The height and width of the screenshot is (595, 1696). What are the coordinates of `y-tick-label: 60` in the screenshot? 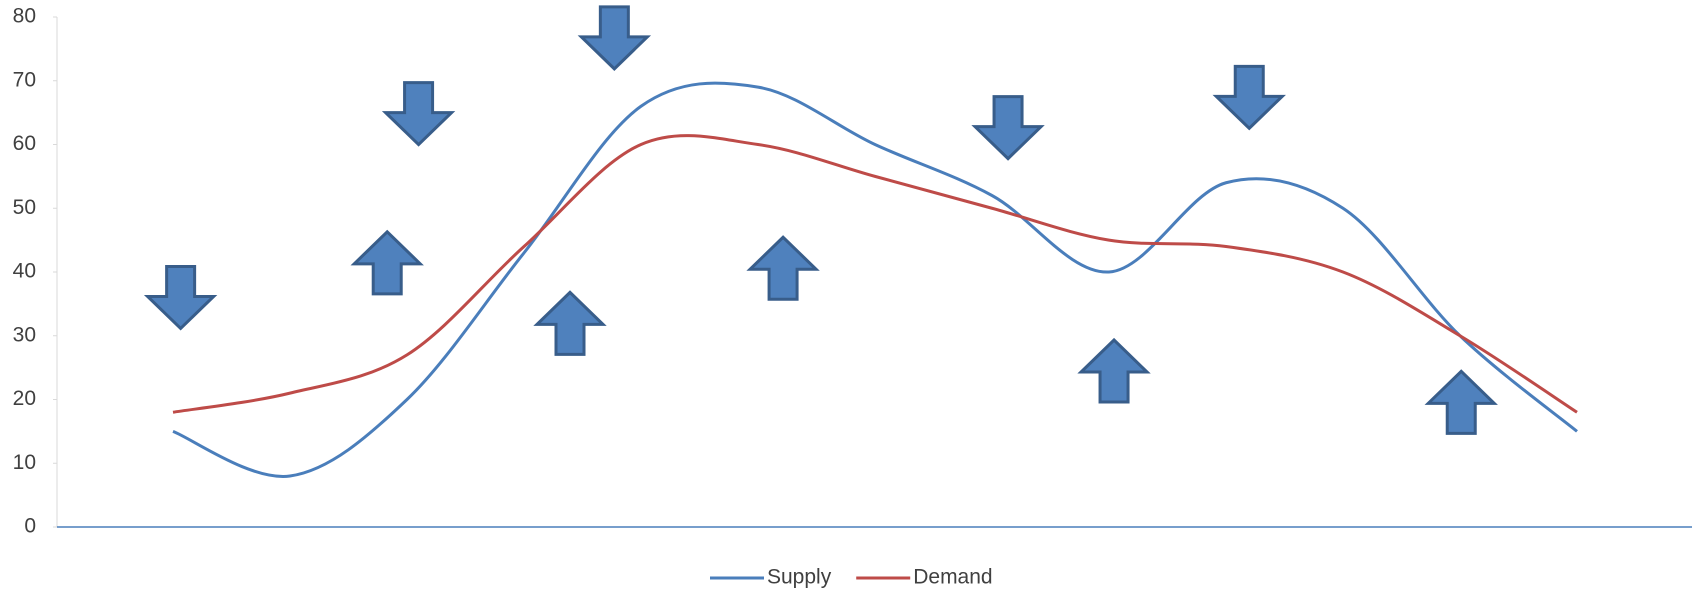 It's located at (24, 143).